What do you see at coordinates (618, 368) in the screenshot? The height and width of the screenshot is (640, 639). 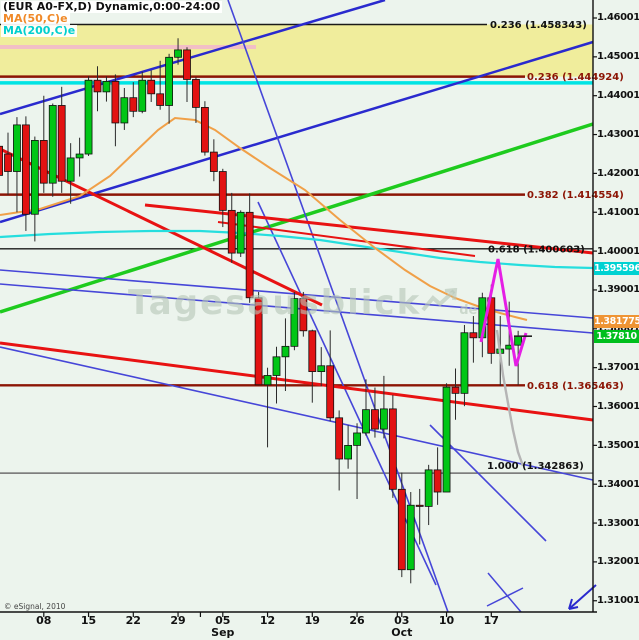 I see `price-axis-label: 1.370014` at bounding box center [618, 368].